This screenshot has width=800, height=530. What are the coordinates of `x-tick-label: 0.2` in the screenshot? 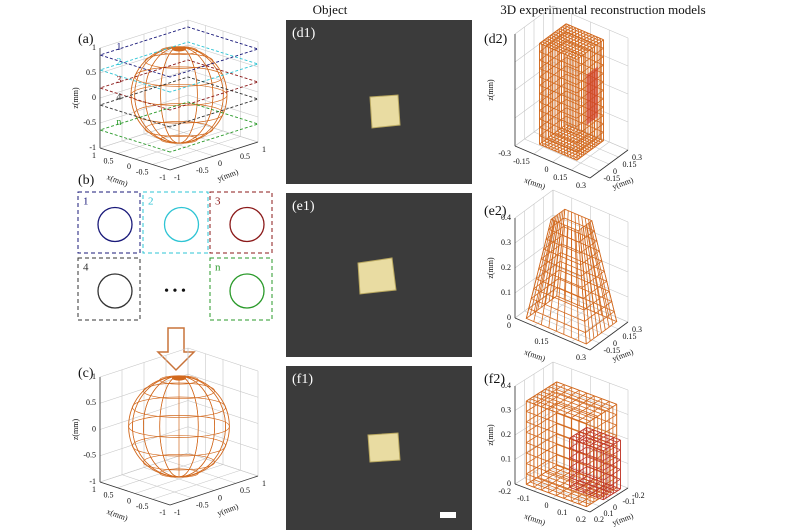 It's located at (581, 519).